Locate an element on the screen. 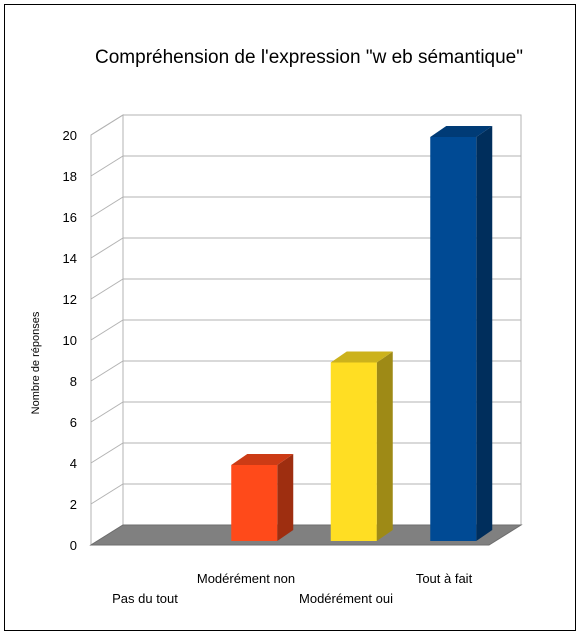 The width and height of the screenshot is (581, 636). y-tick-label: 18 is located at coordinates (70, 176).